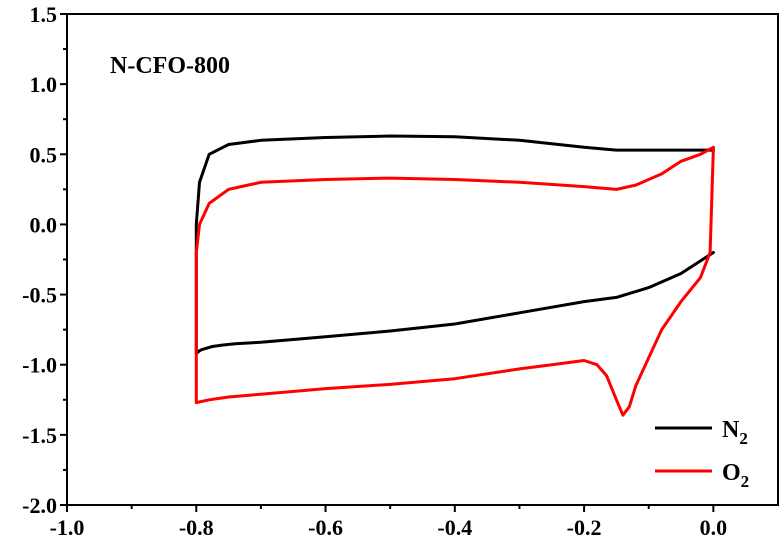  Describe the element at coordinates (44, 224) in the screenshot. I see `y-tick-label: 0.0` at that location.